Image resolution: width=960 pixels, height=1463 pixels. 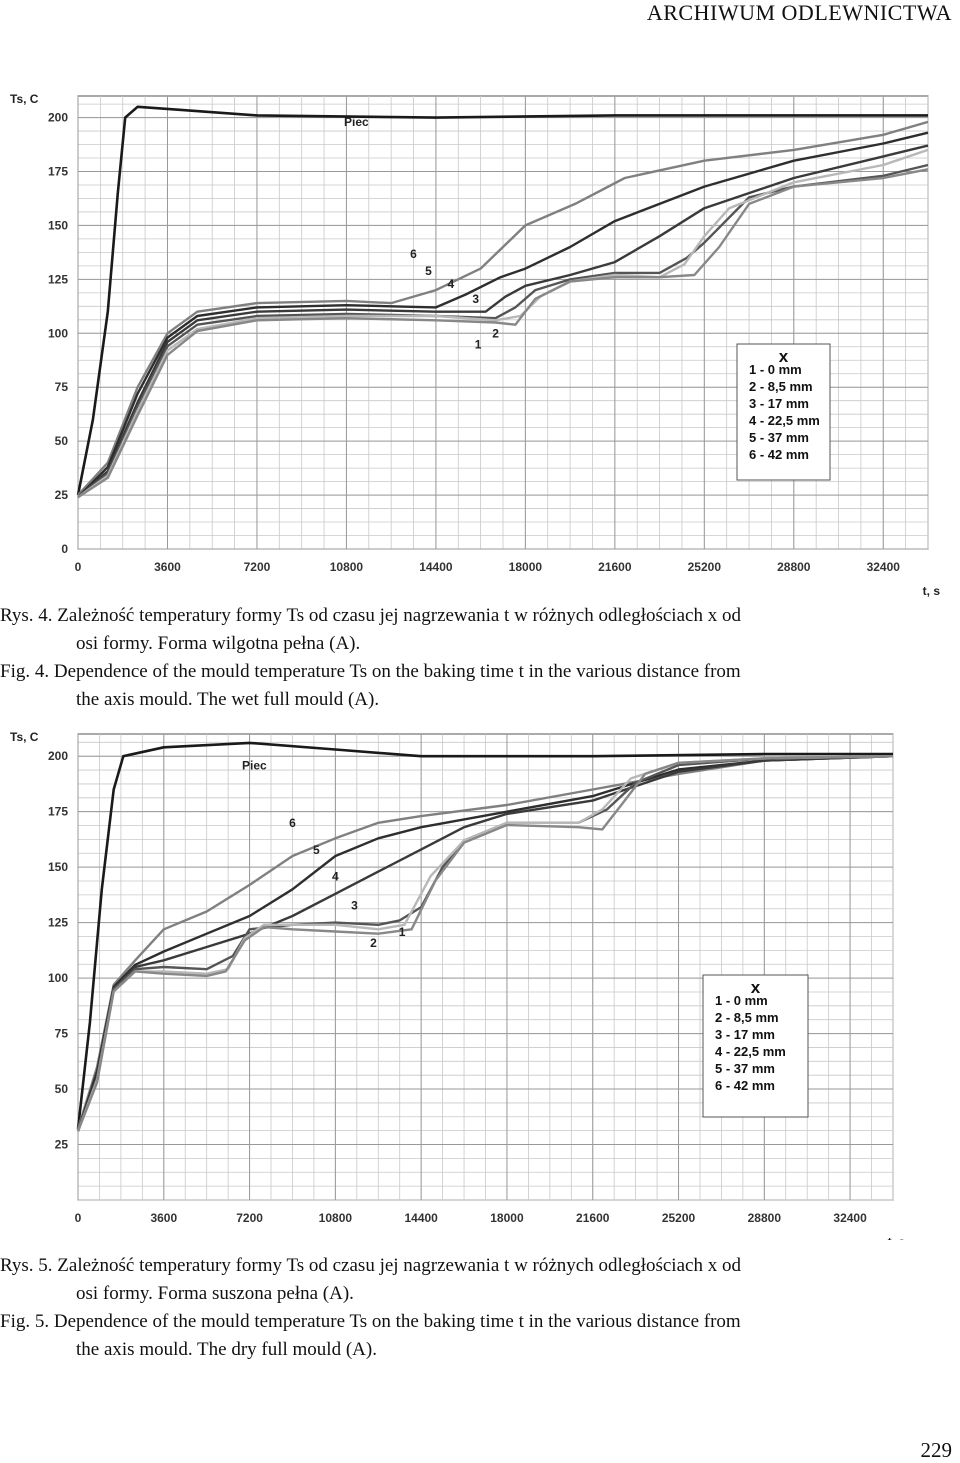 What do you see at coordinates (936, 1450) in the screenshot?
I see `page-number: 229` at bounding box center [936, 1450].